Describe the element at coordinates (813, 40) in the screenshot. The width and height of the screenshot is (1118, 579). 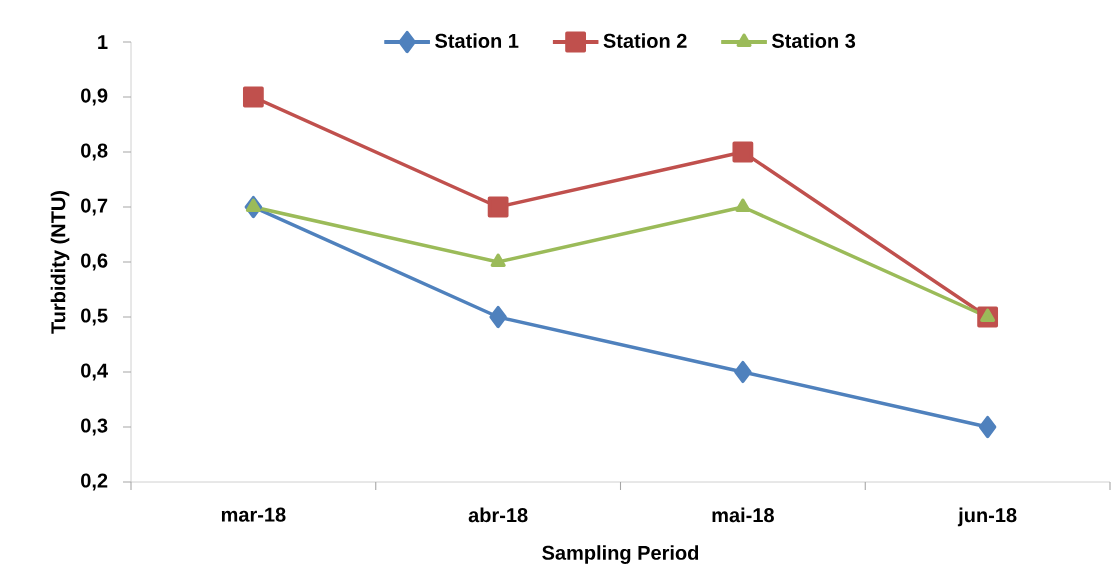
I see `legend-label: Station 3` at that location.